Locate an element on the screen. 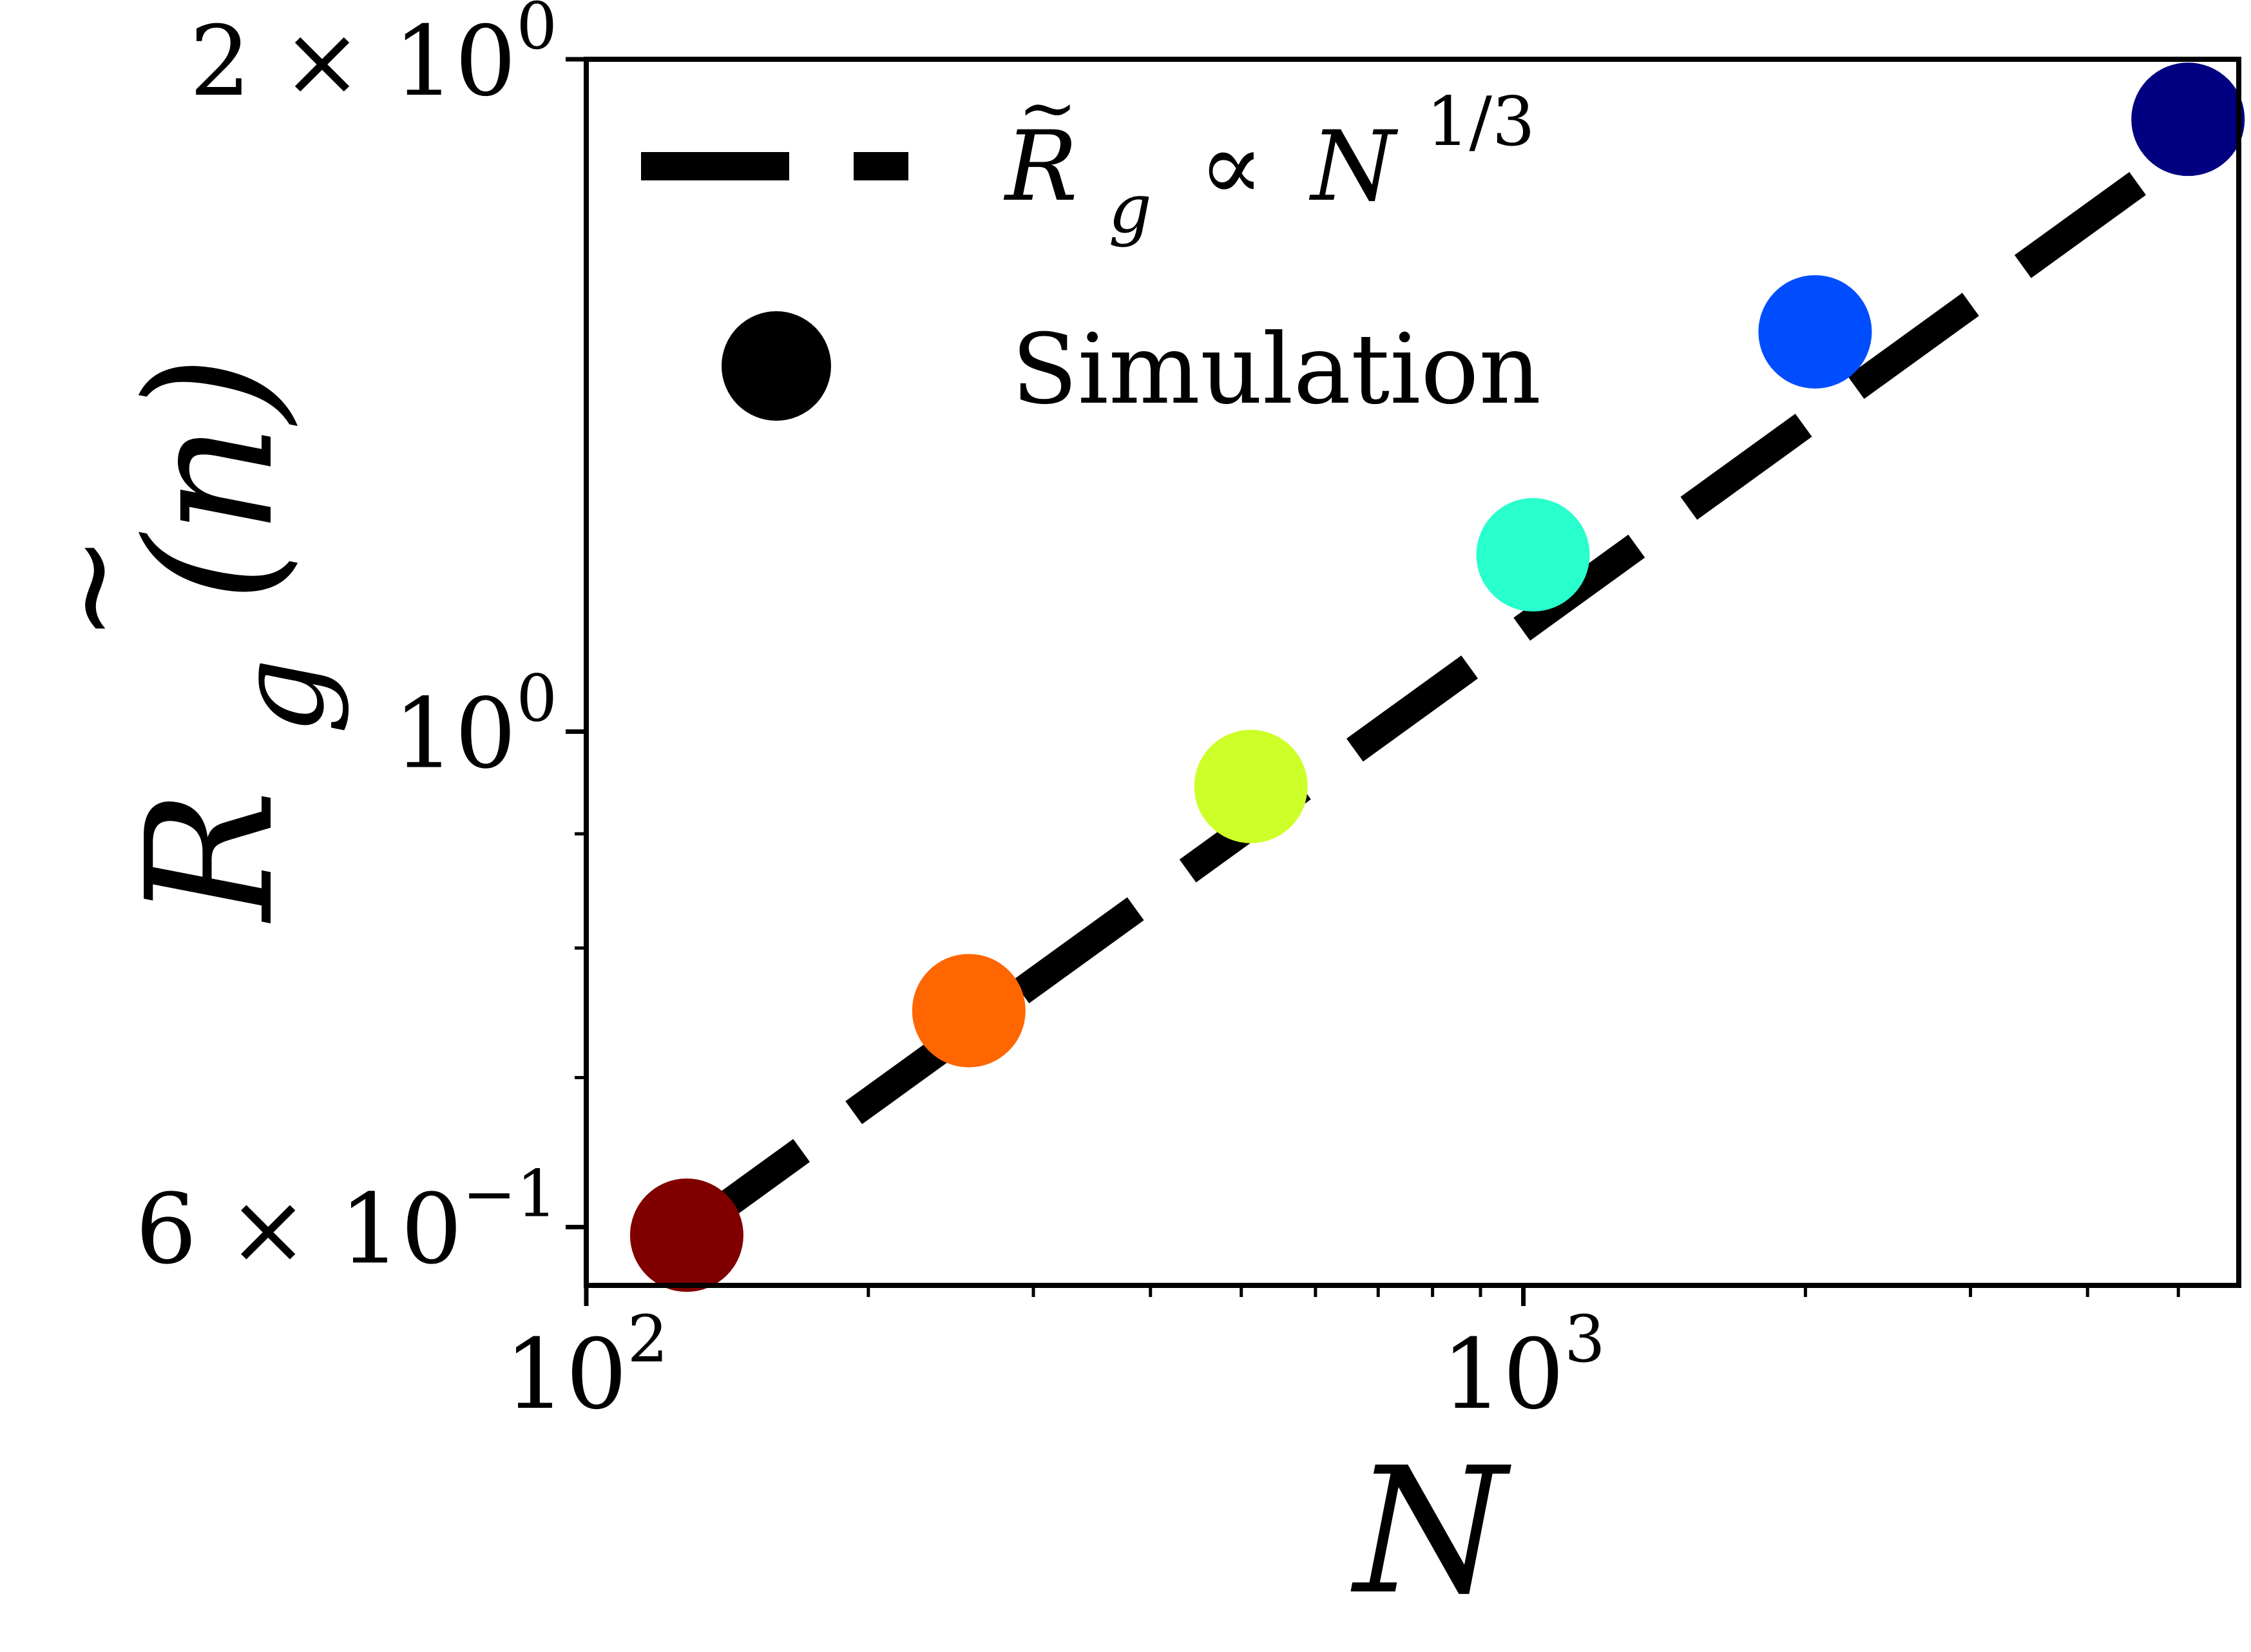 This screenshot has height=1652, width=2251. legend-power-law-relation: ∝ is located at coordinates (1232, 167).